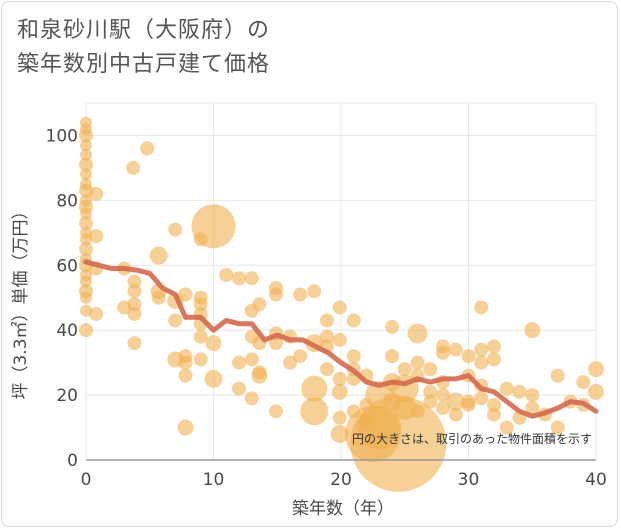 The image size is (621, 530). I want to click on x-tick-label-2: 20, so click(341, 480).